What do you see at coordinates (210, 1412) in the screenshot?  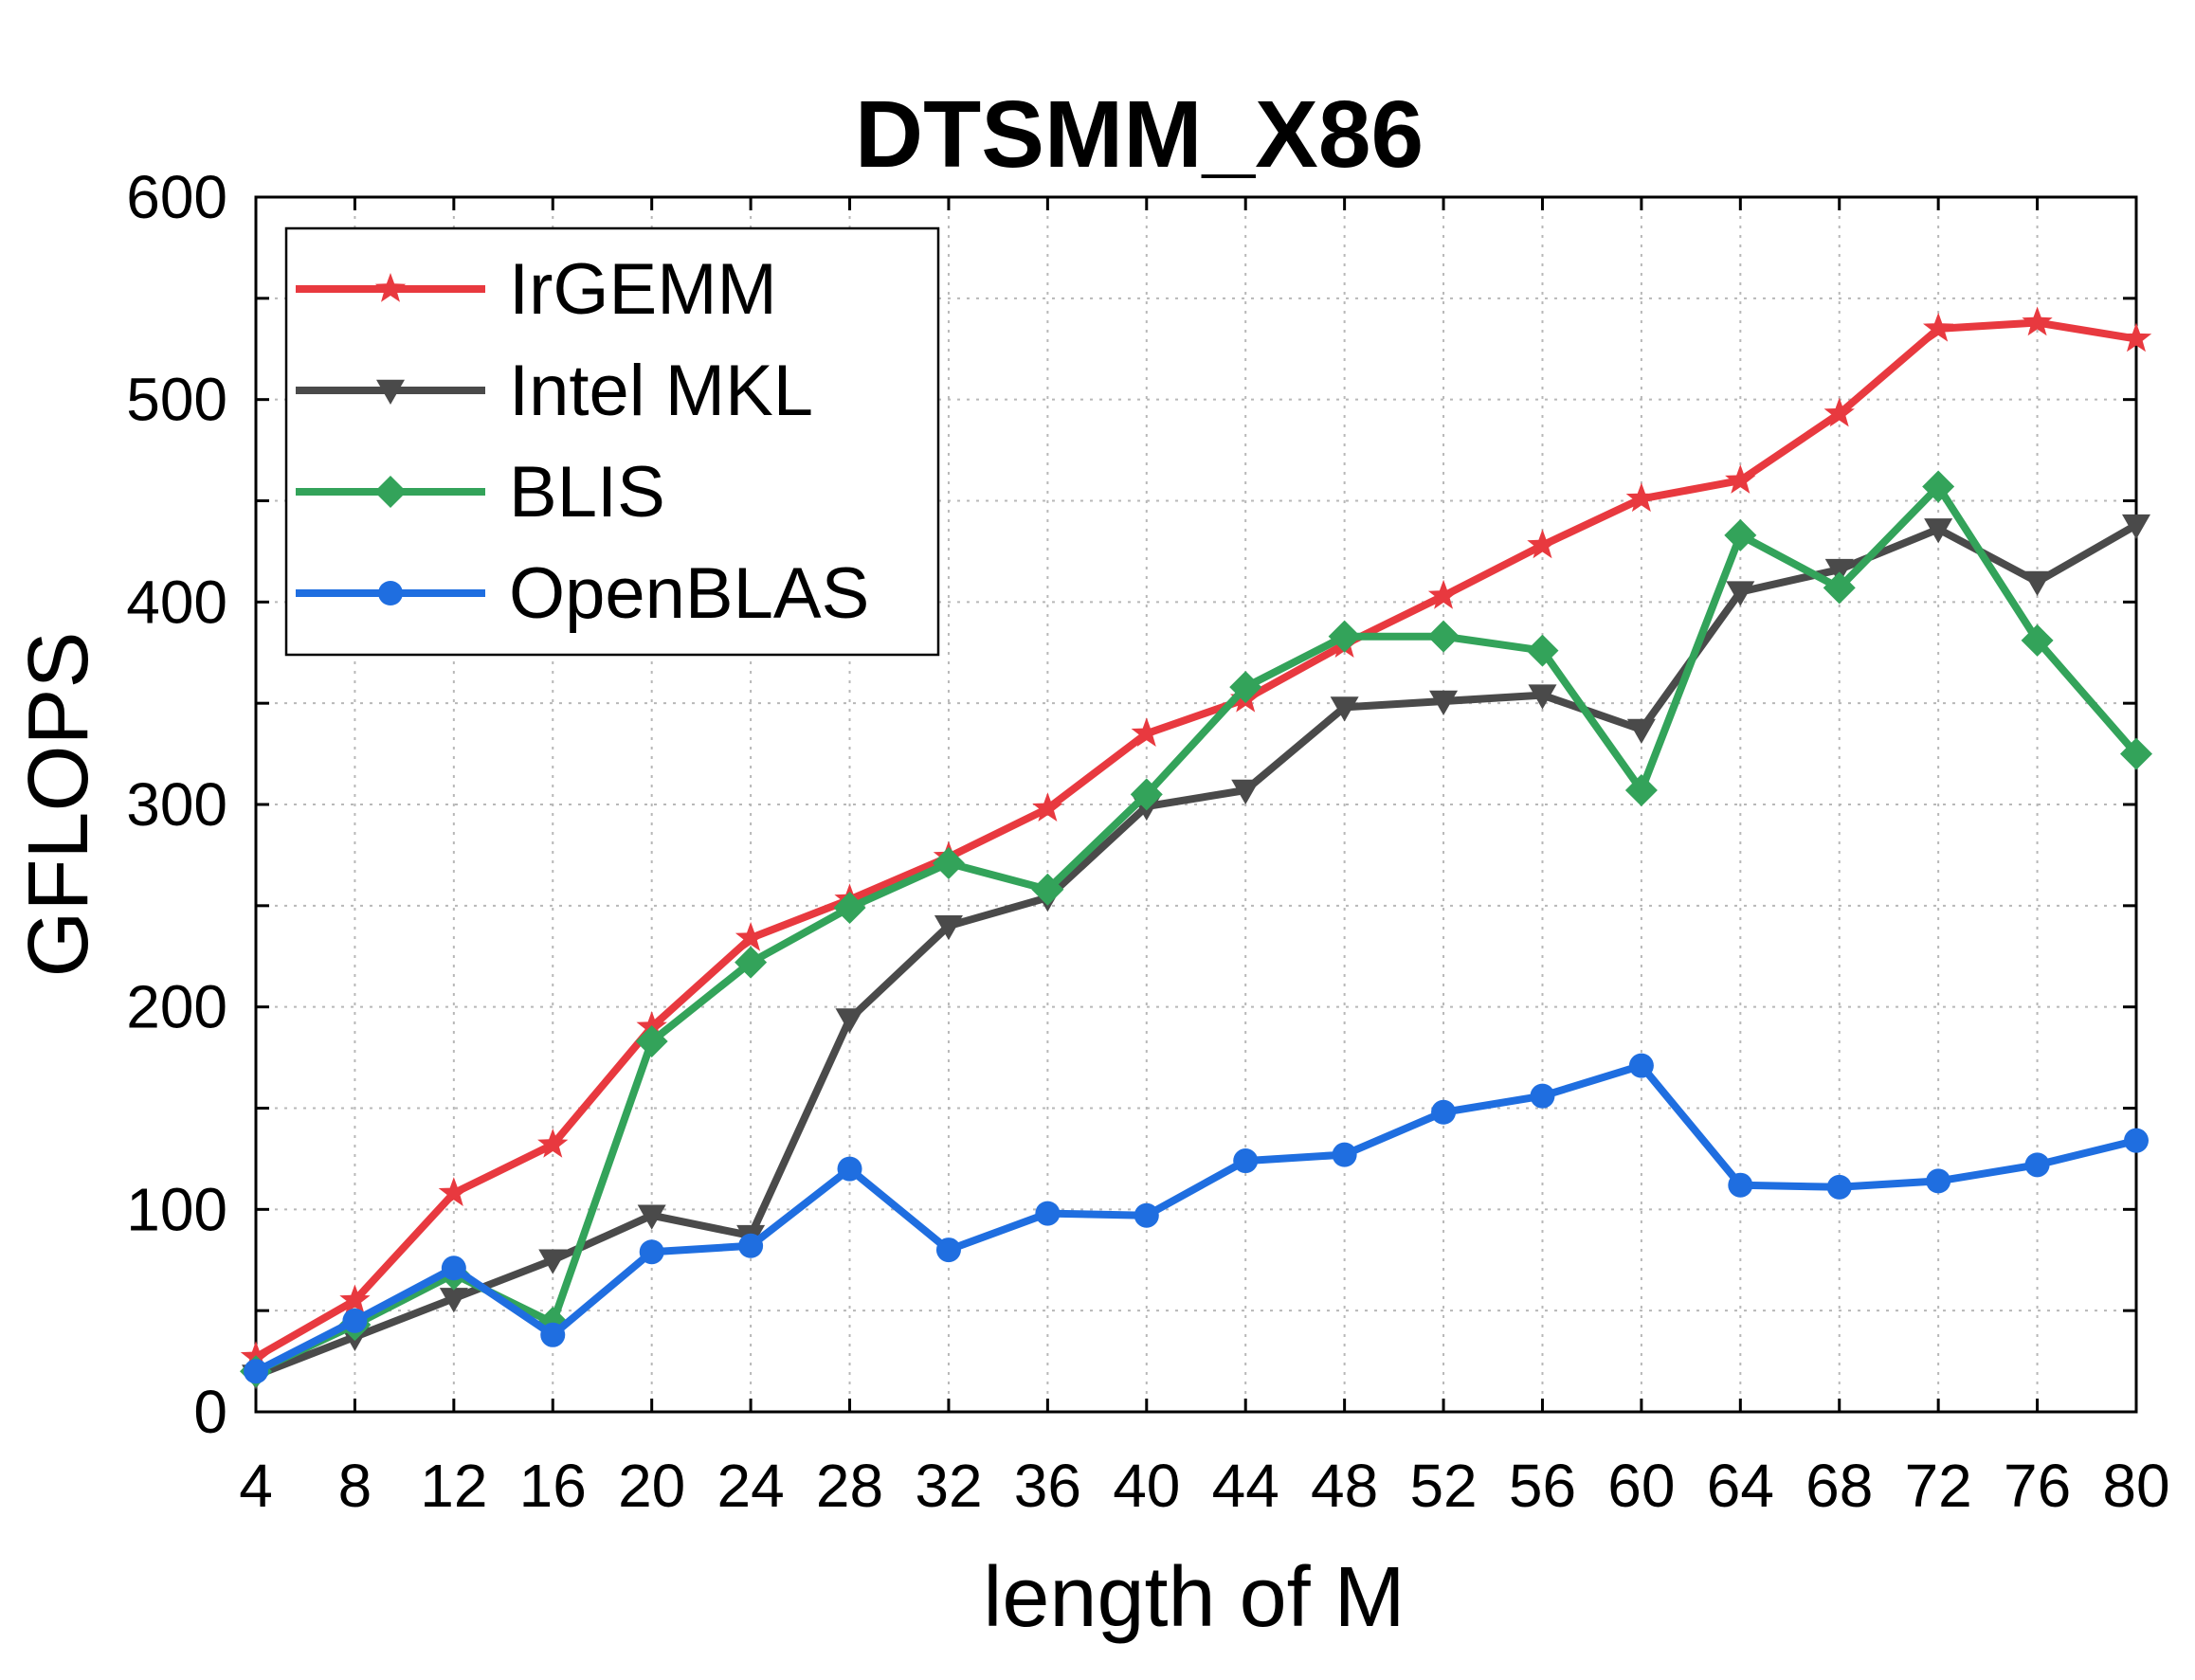 I see `y-tick-label: 0` at bounding box center [210, 1412].